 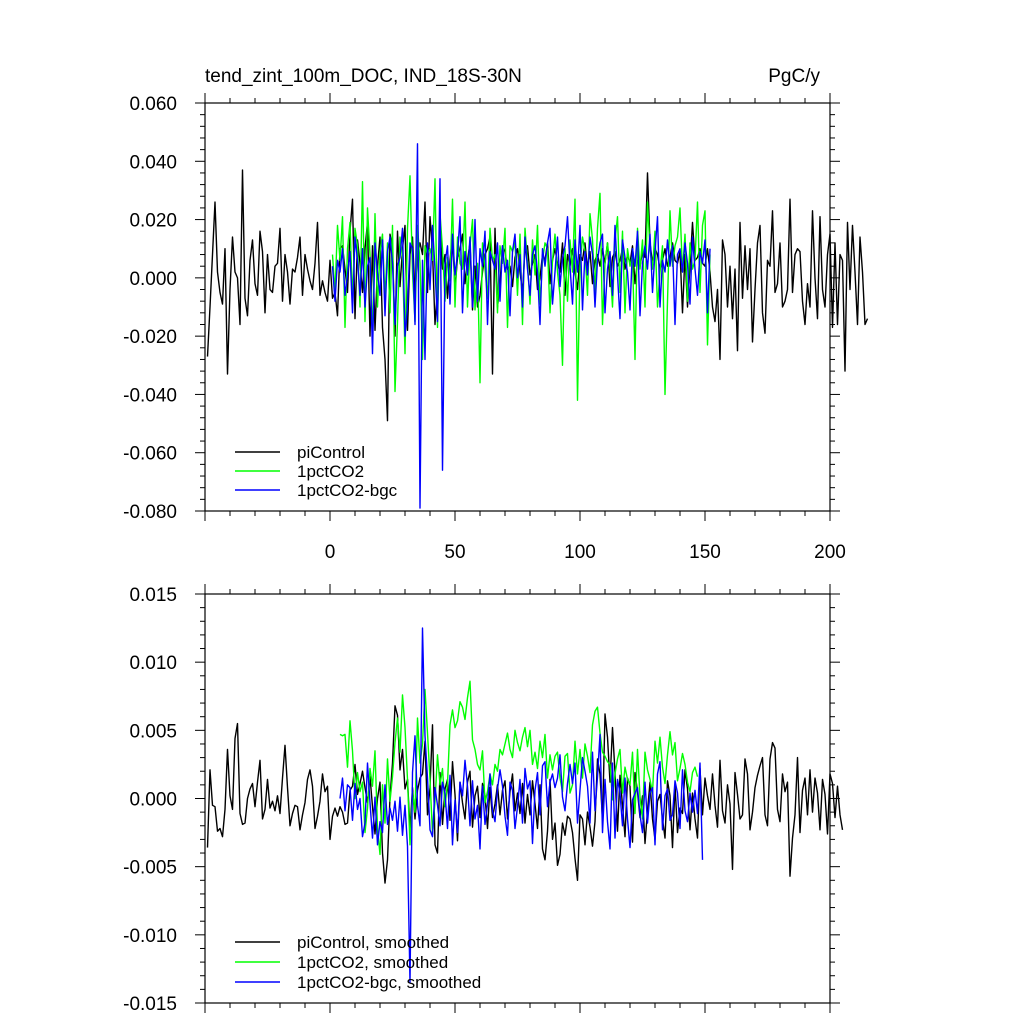 What do you see at coordinates (153, 731) in the screenshot?
I see `y-tick-label: 0.005` at bounding box center [153, 731].